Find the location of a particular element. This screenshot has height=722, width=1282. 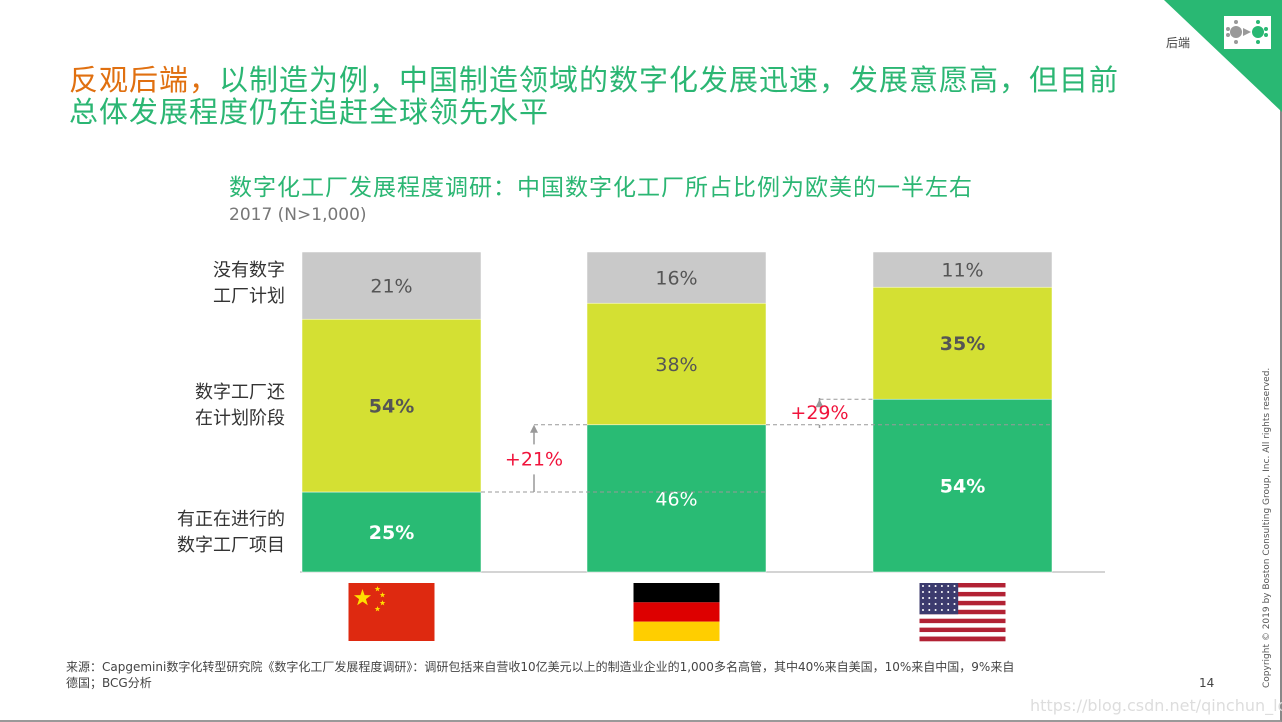

title-highlight: 反观后端， is located at coordinates (144, 80).